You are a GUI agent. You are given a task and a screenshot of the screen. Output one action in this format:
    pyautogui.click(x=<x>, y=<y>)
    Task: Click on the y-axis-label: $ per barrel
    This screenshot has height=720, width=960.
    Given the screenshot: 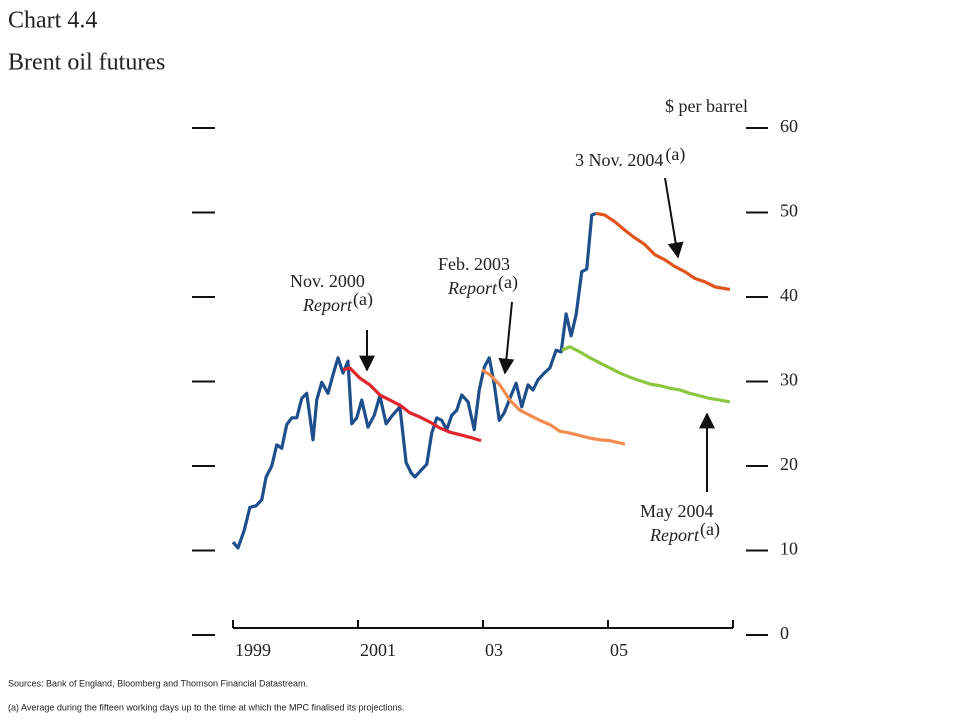 What is the action you would take?
    pyautogui.click(x=706, y=106)
    